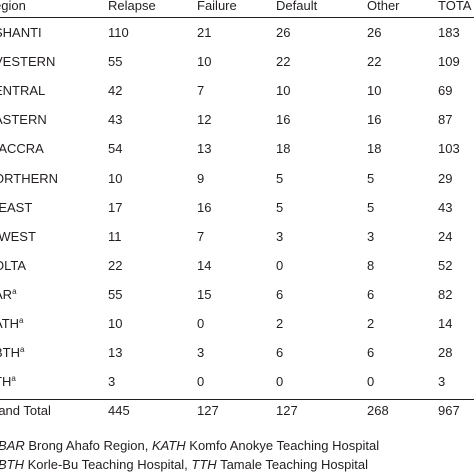  Describe the element at coordinates (132, 6) in the screenshot. I see `header-relapse: Relapse` at that location.